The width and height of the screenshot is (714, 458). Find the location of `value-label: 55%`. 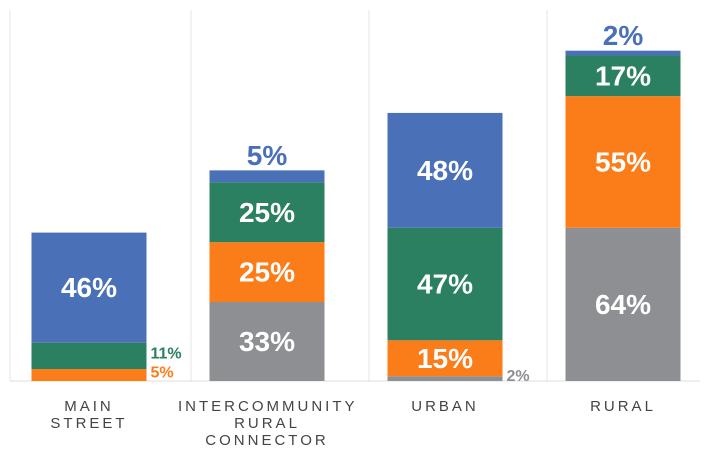

value-label: 55% is located at coordinates (623, 161).